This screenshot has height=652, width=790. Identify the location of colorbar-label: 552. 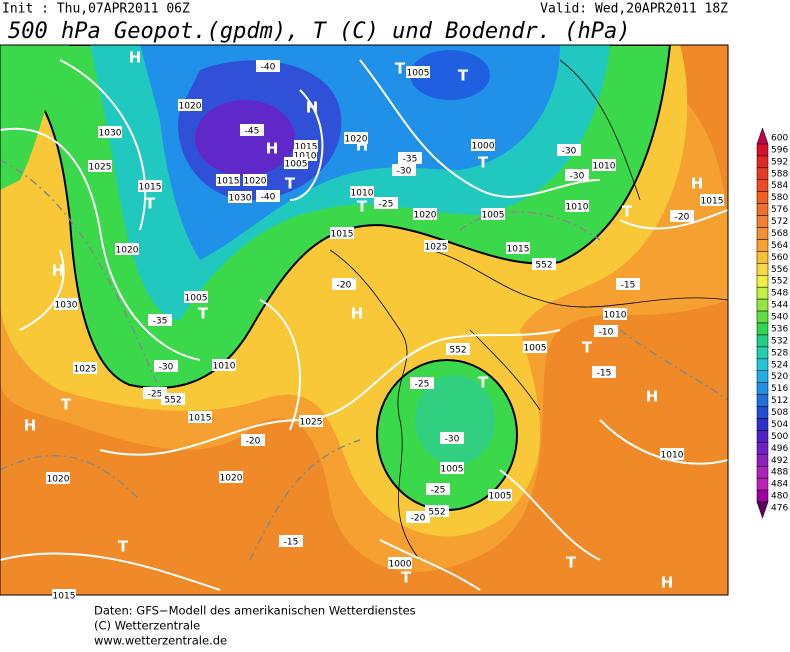
(779, 282).